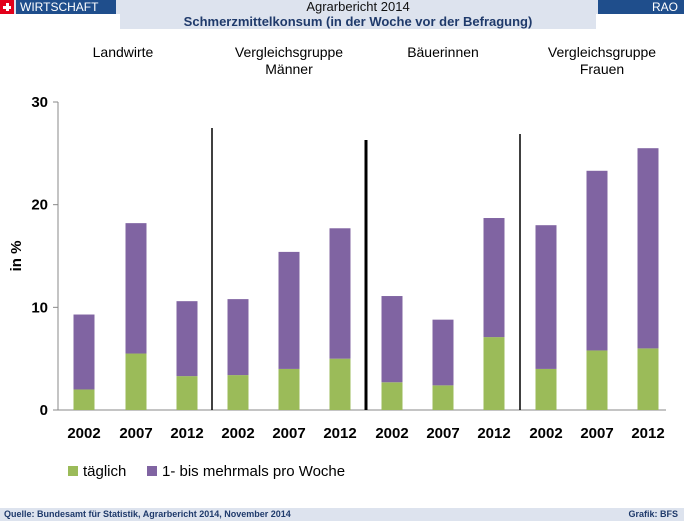 The width and height of the screenshot is (684, 521). What do you see at coordinates (104, 471) in the screenshot?
I see `legend-label: täglich` at bounding box center [104, 471].